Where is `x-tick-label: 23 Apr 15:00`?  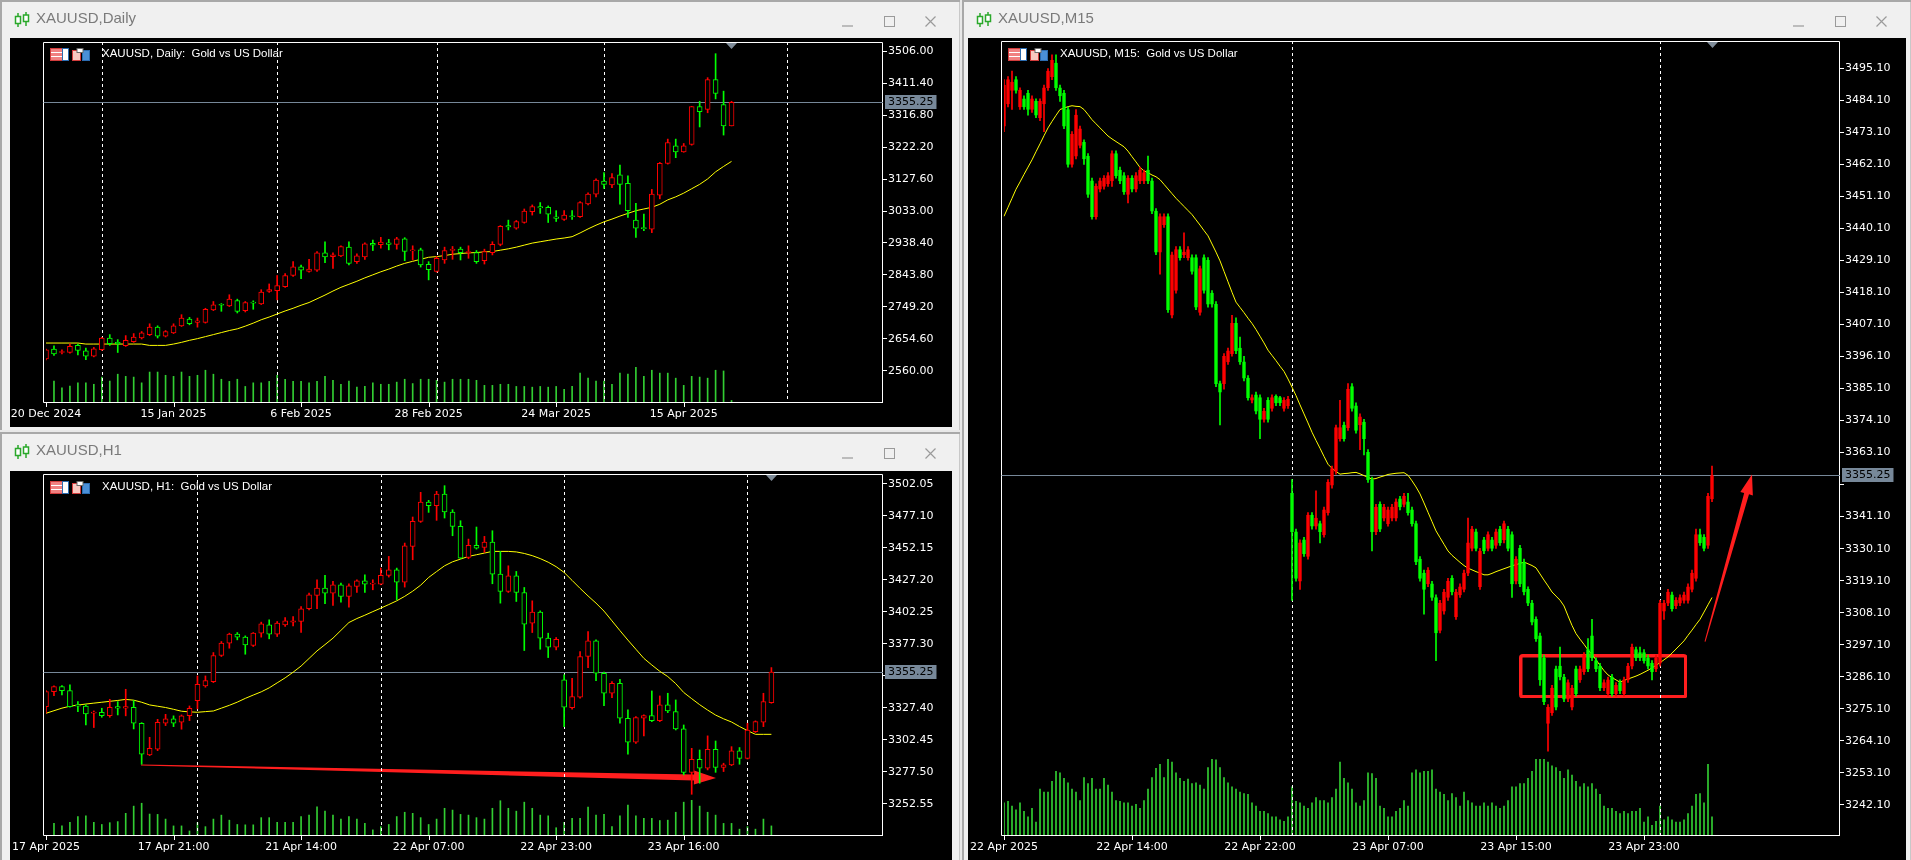
x-tick-label: 23 Apr 15:00 is located at coordinates (1516, 847).